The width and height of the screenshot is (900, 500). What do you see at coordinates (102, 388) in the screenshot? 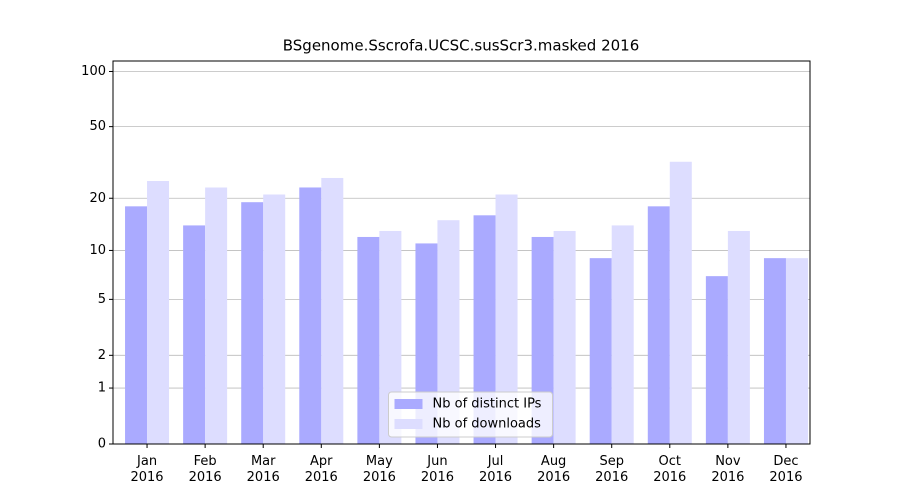
I see `y-tick-label: 1` at bounding box center [102, 388].